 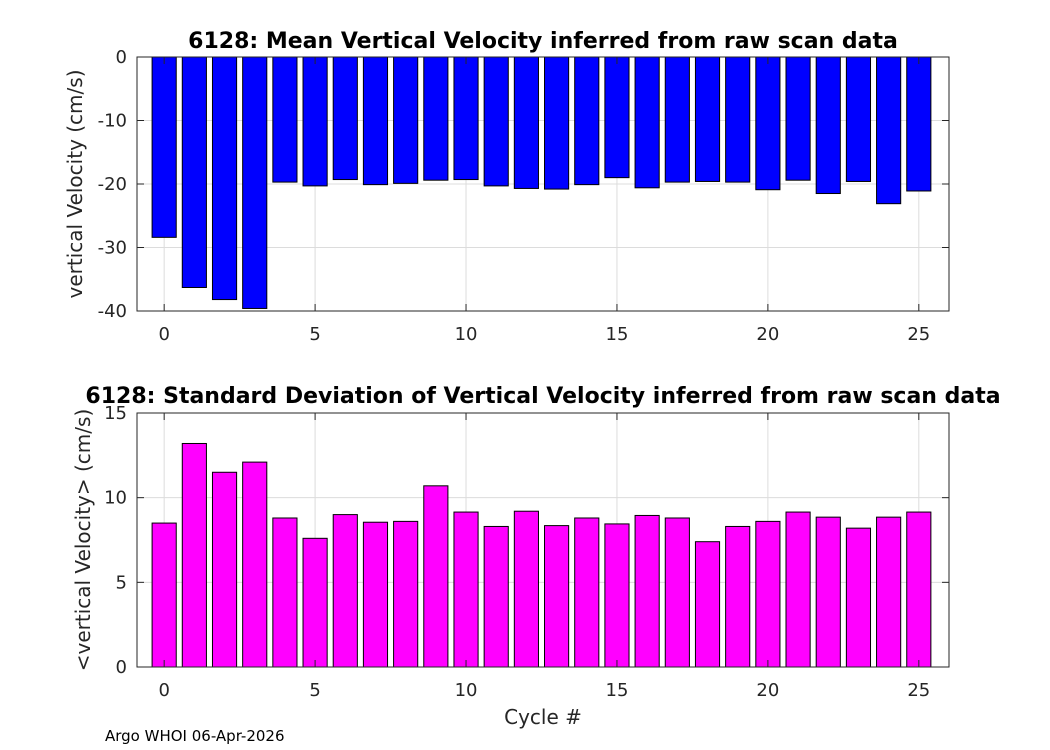 I want to click on mean-velocity-xtick-label: 15, so click(x=617, y=334).